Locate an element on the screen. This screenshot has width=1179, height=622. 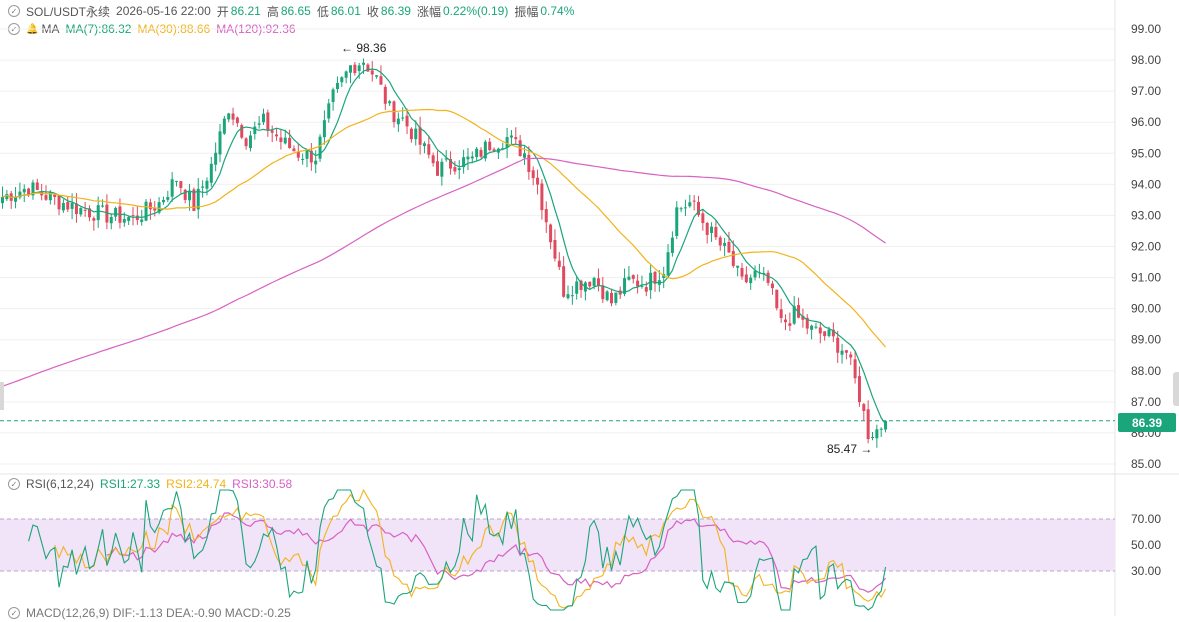
rsi2-value: RSI2:24.74 is located at coordinates (196, 484).